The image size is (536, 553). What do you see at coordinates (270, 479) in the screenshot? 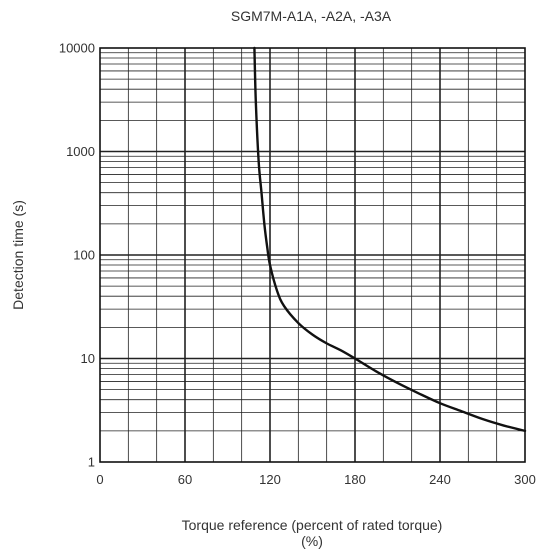
I see `x-tick-label: 120` at bounding box center [270, 479].